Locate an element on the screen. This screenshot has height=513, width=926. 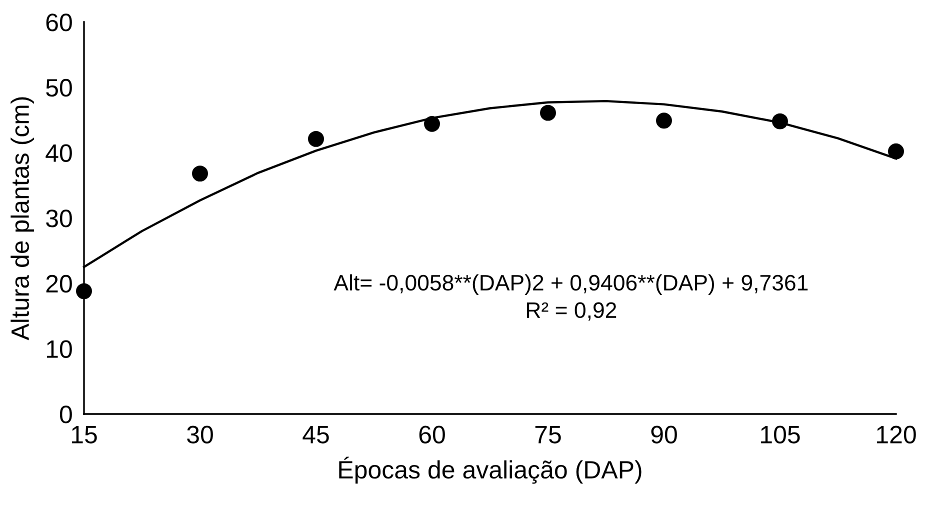
y-tick-label: 0 is located at coordinates (66, 415).